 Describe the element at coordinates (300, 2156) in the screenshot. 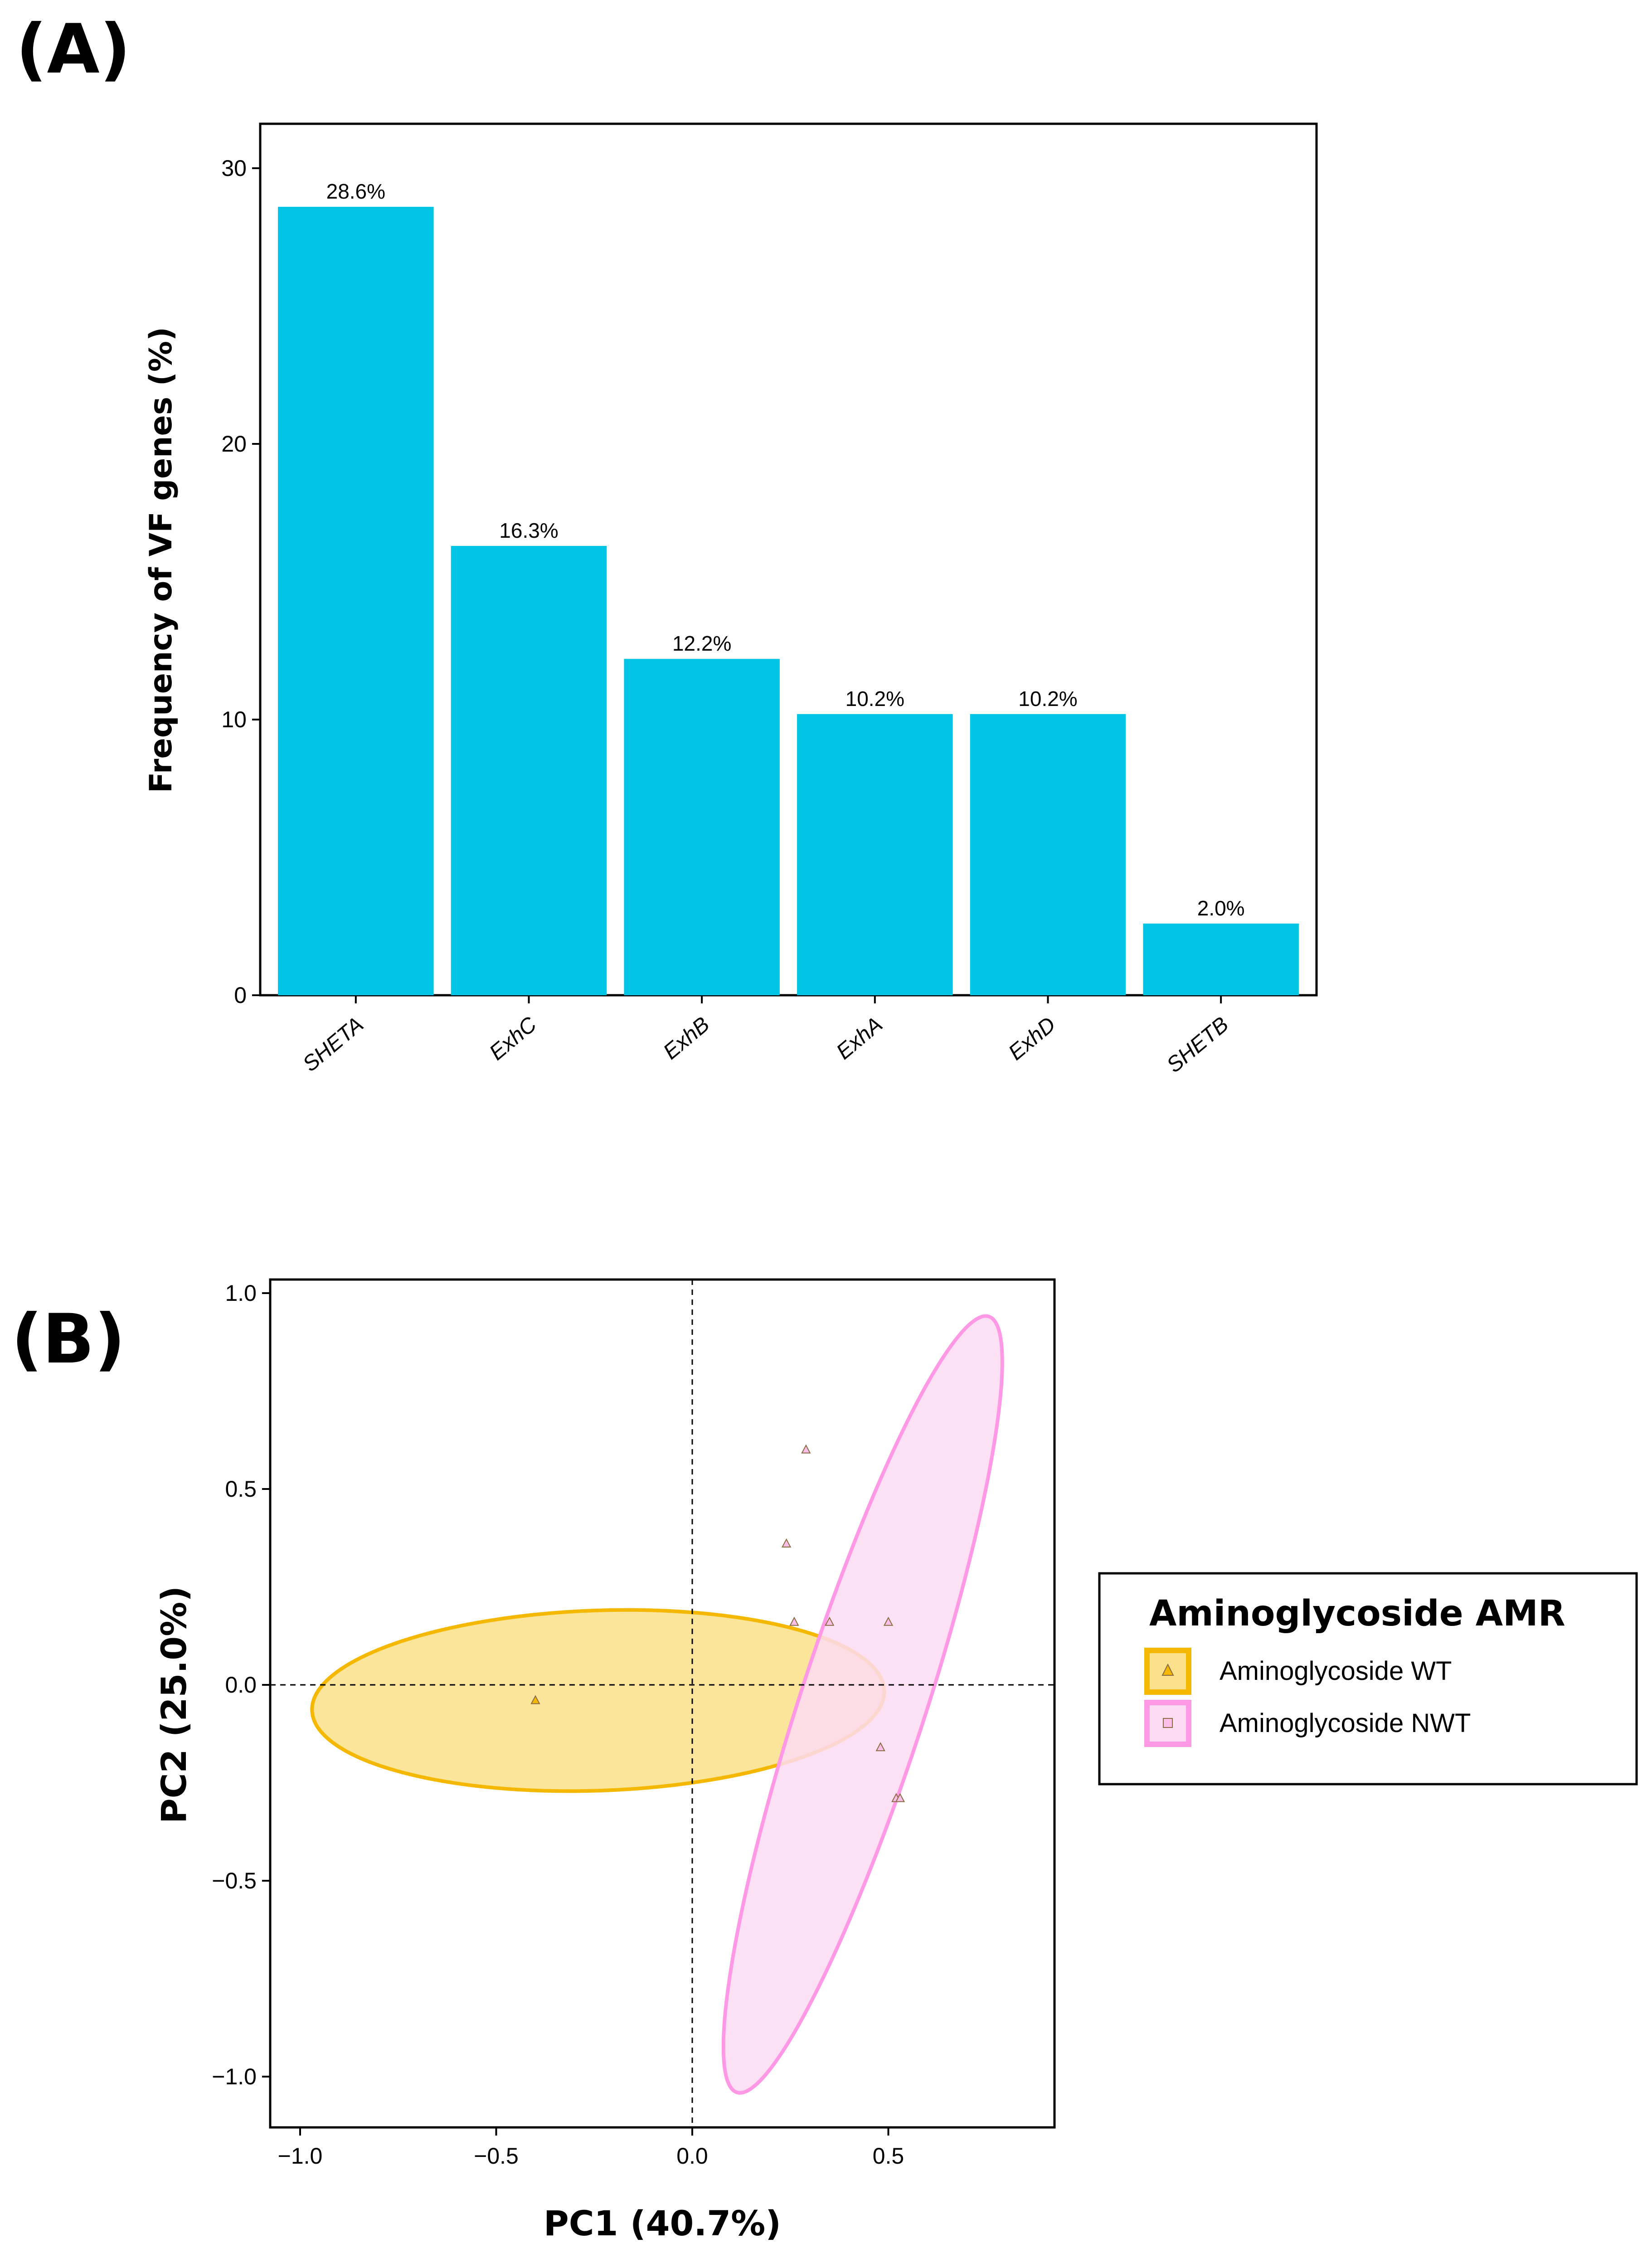

I see `x-tick-label: −1.0` at that location.